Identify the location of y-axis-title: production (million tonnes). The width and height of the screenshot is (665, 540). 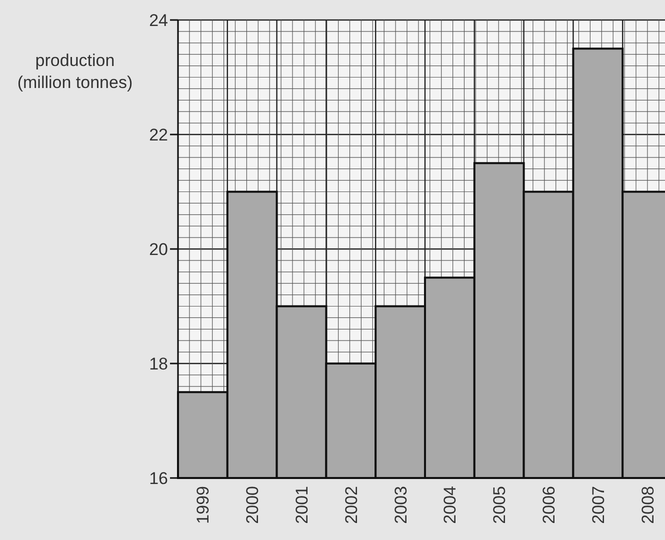
(75, 71).